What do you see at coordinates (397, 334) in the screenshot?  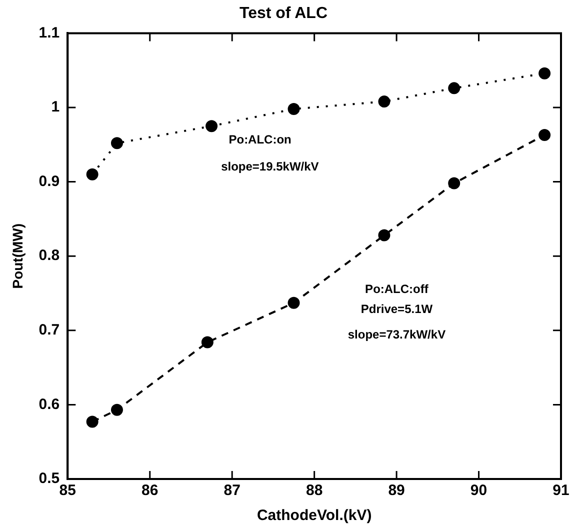 I see `annotation: slope=73.7kW/kV` at bounding box center [397, 334].